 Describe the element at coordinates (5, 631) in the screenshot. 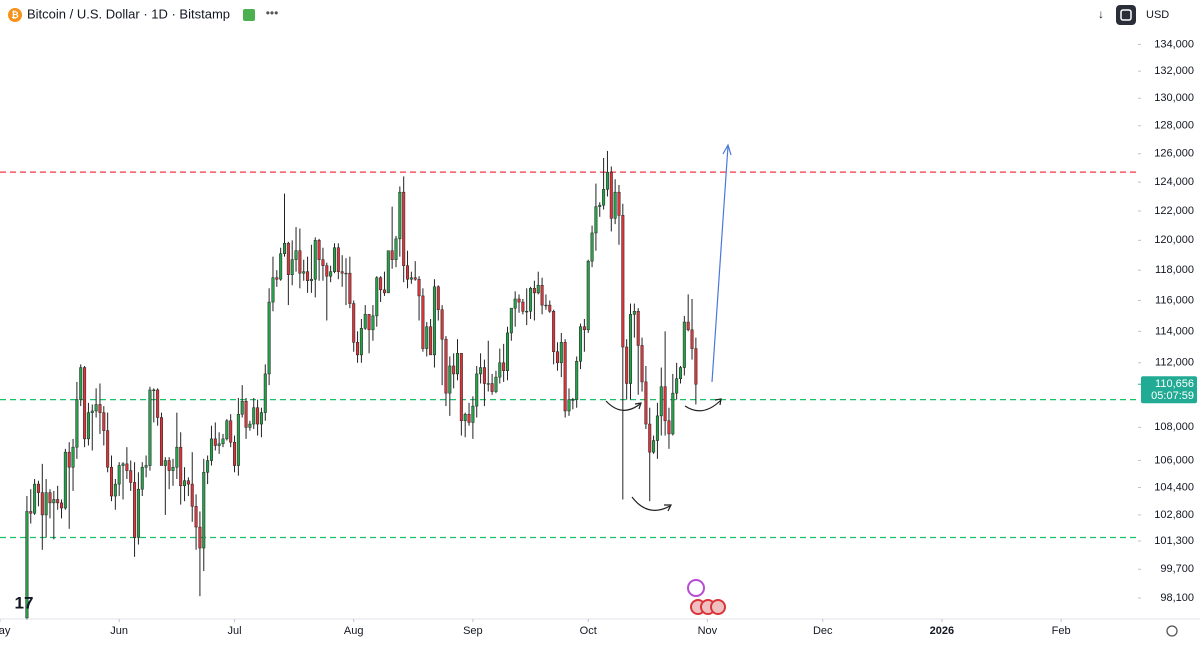

I see `x-tick-label: May` at that location.